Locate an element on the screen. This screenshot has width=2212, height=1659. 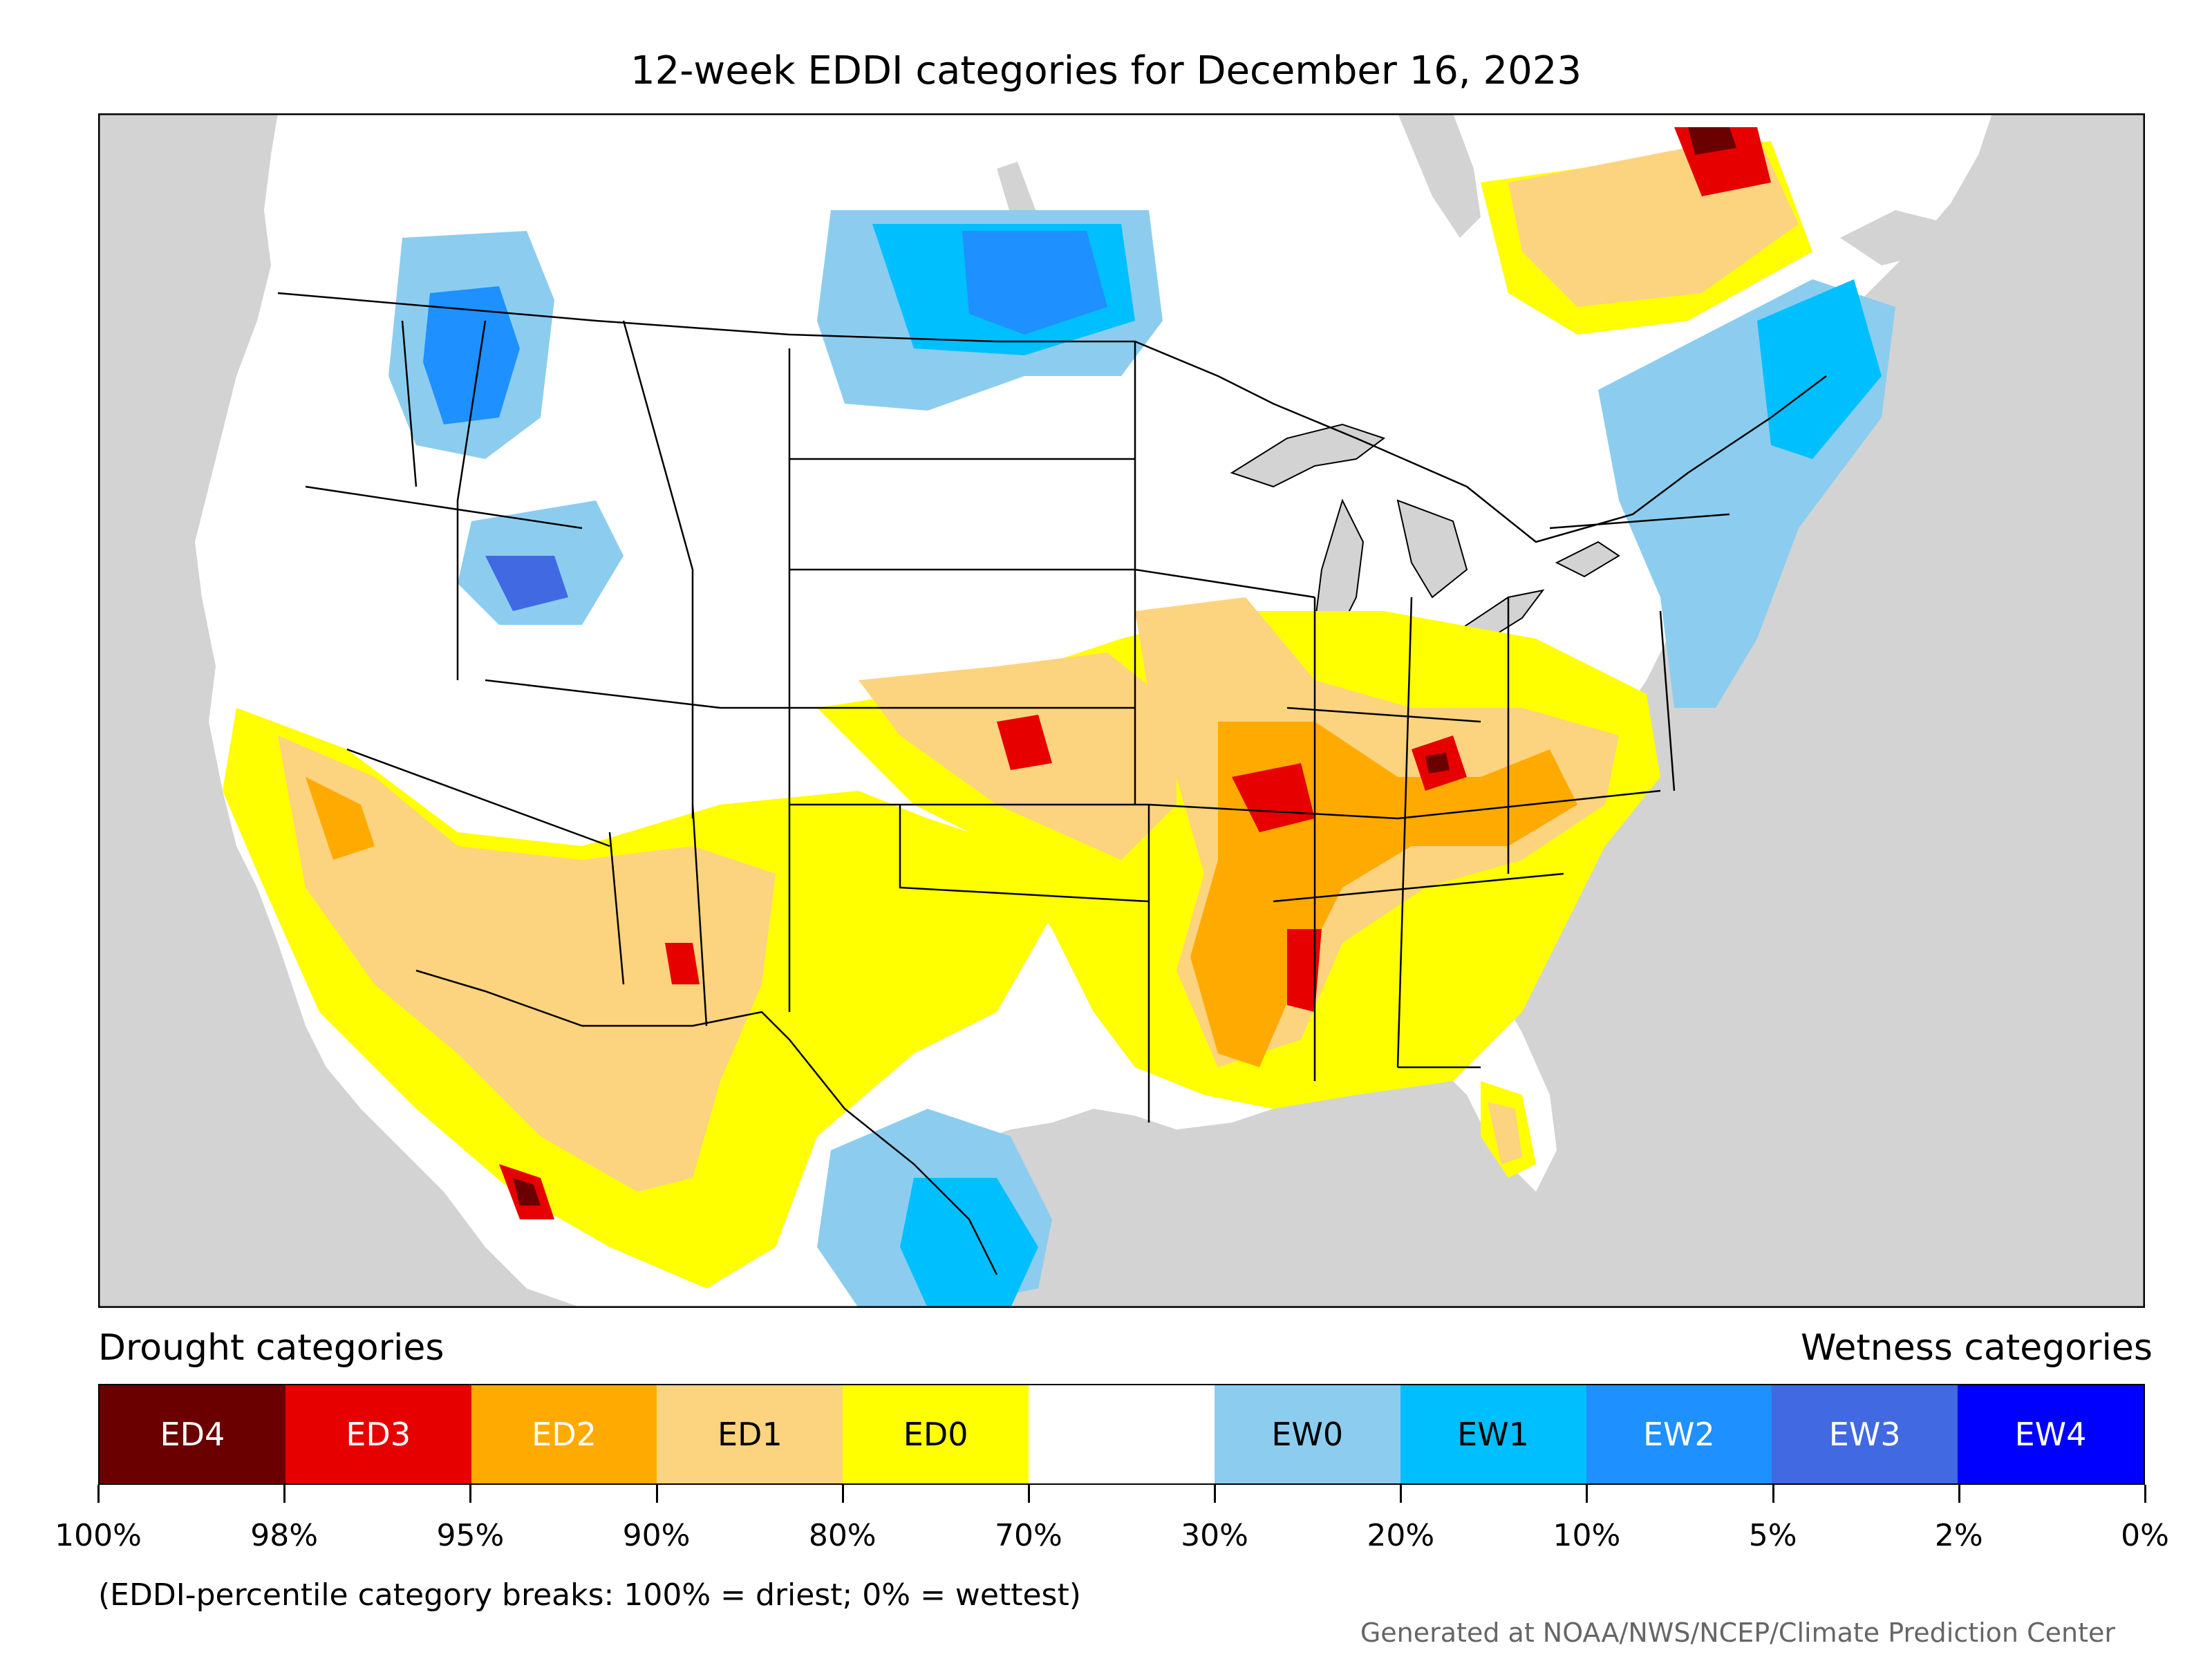
colorbar-segment-ed1: ED1 is located at coordinates (750, 1434).